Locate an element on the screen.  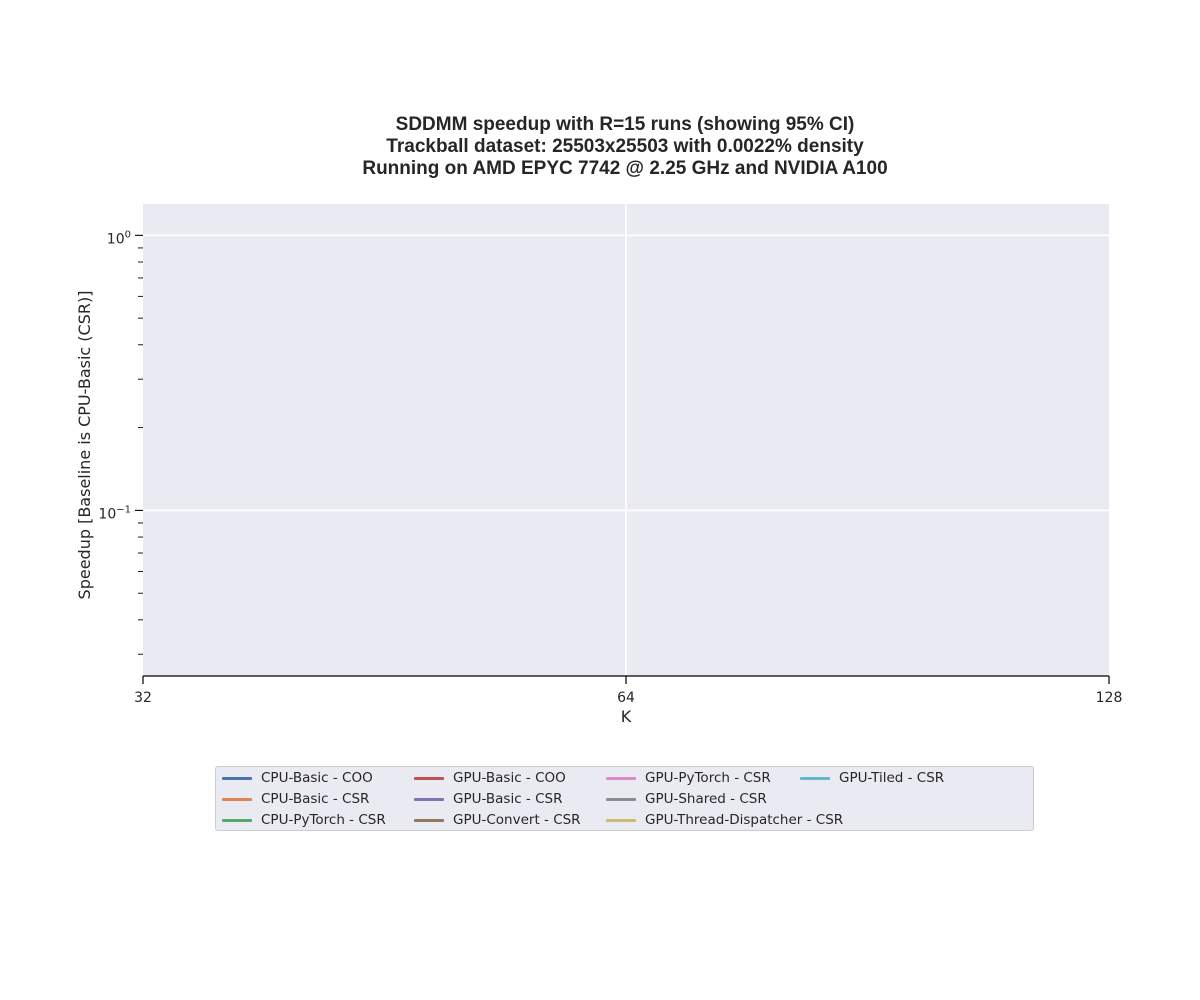
legend-item: GPU-Thread-Dispatcher - CSR is located at coordinates (724, 820).